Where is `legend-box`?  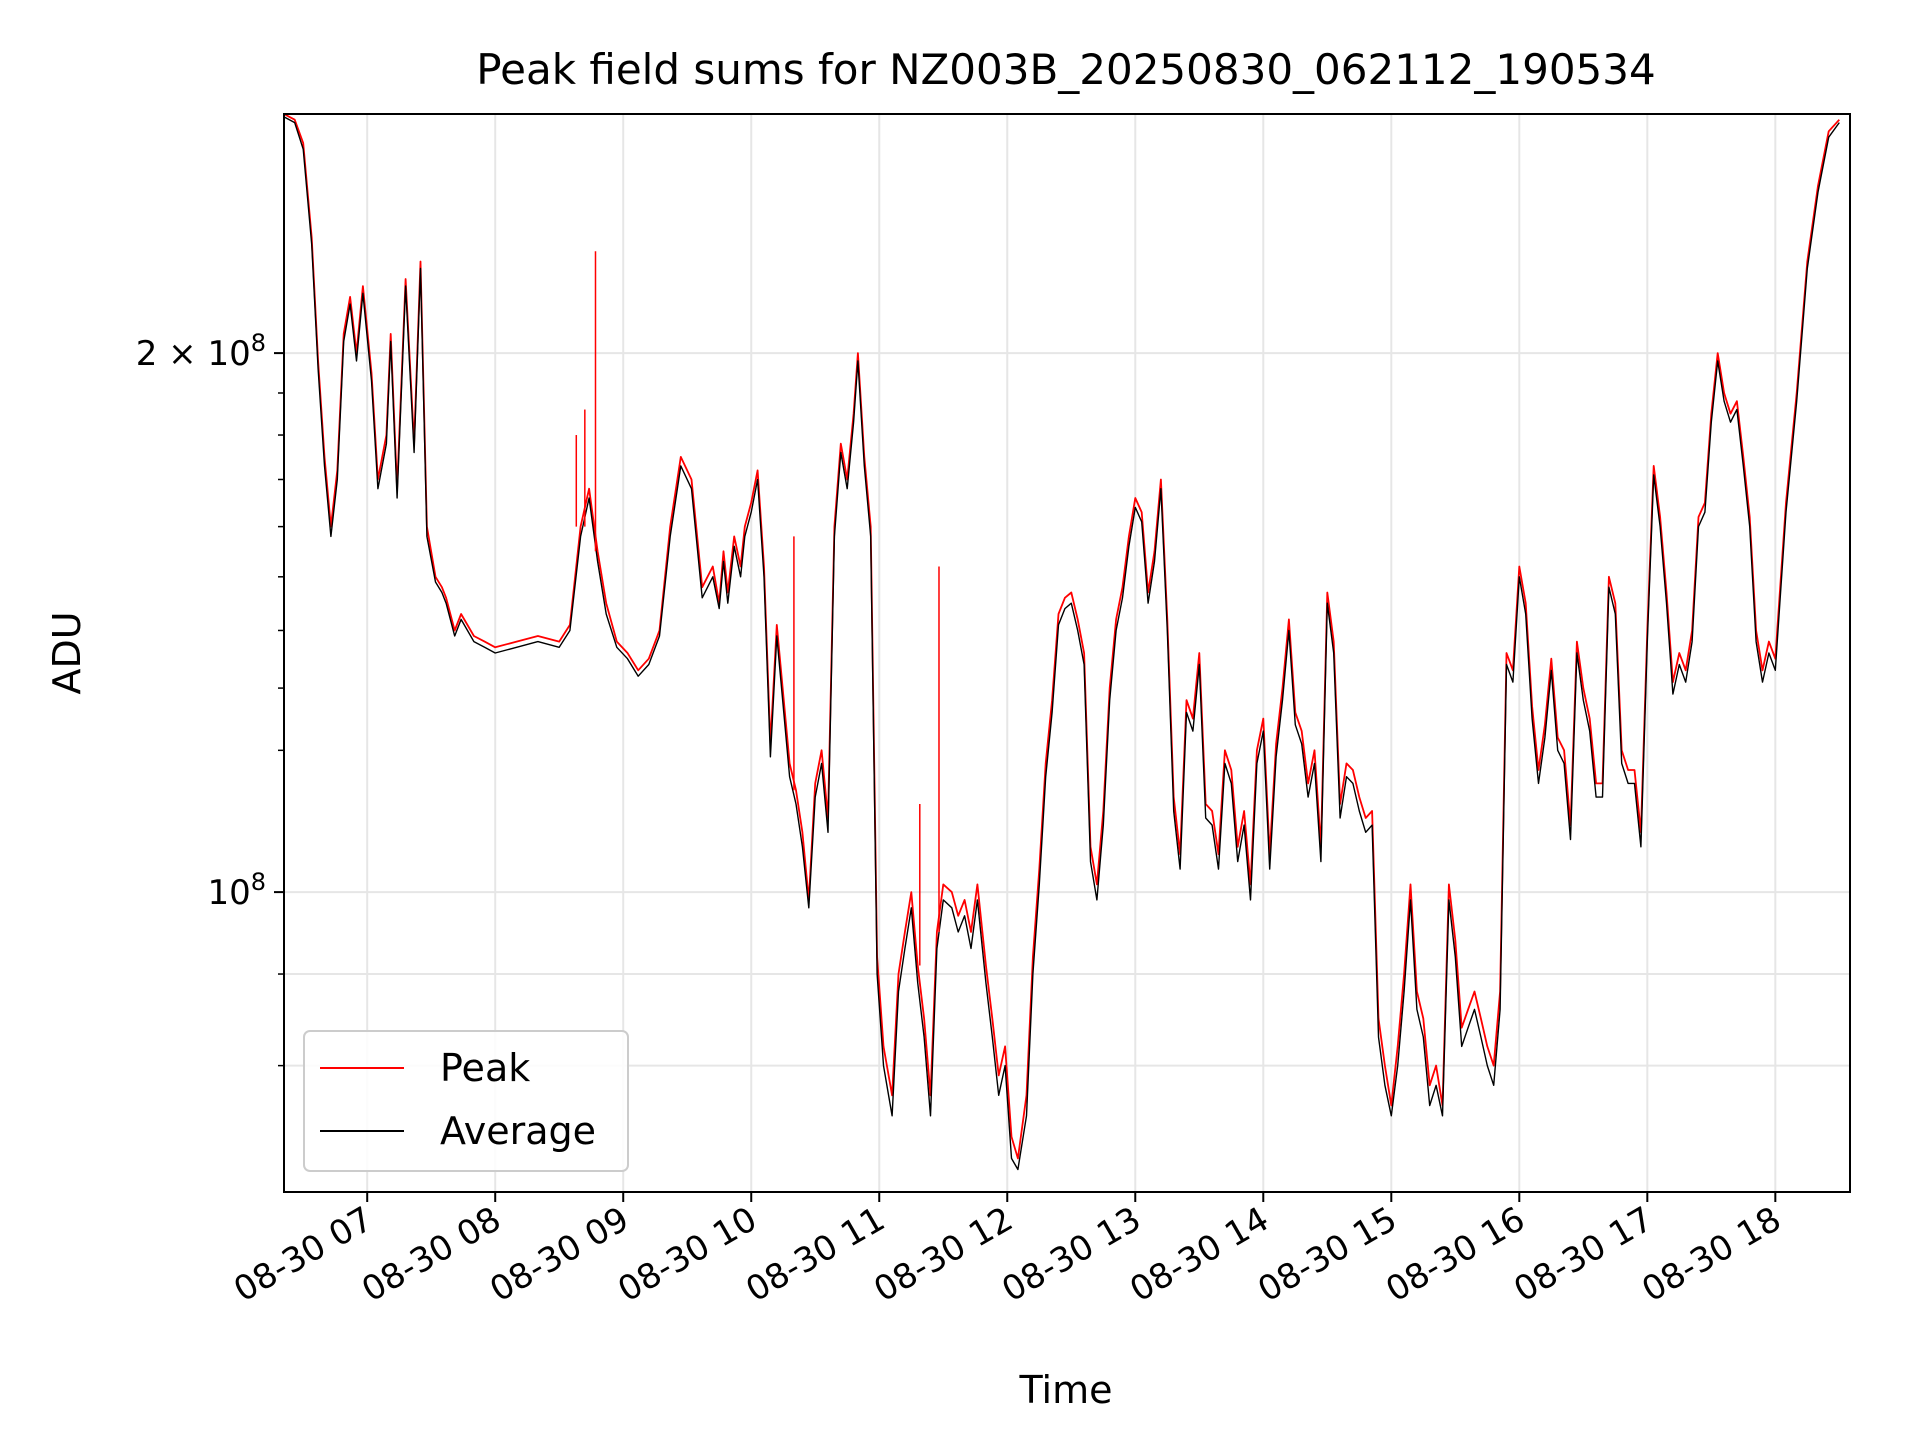
legend-box is located at coordinates (466, 1101).